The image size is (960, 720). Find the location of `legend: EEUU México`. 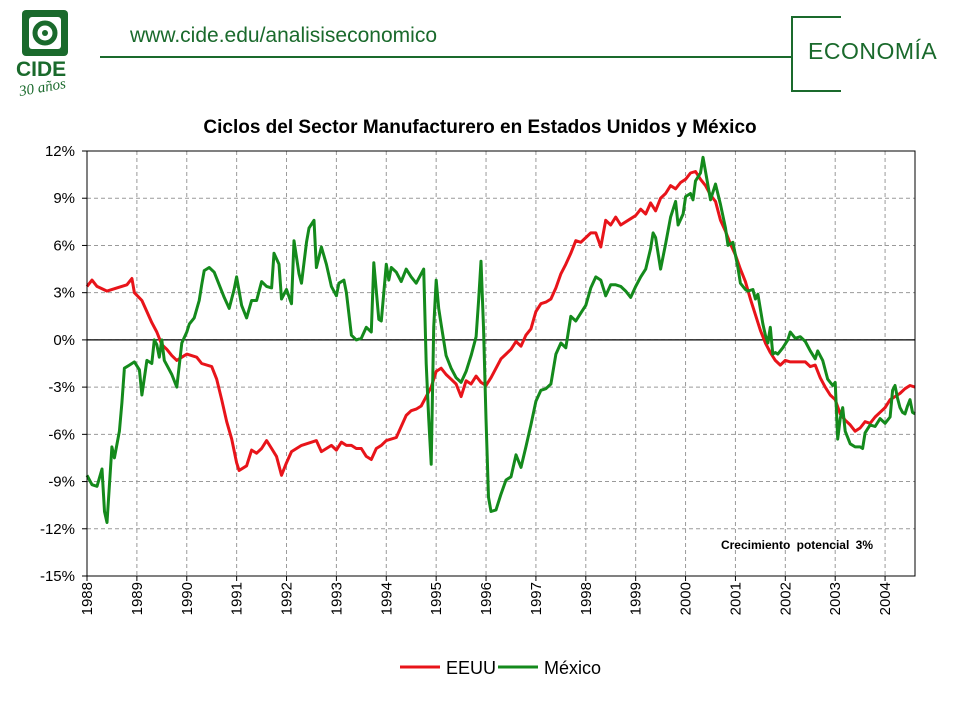

legend: EEUU México is located at coordinates (500, 668).